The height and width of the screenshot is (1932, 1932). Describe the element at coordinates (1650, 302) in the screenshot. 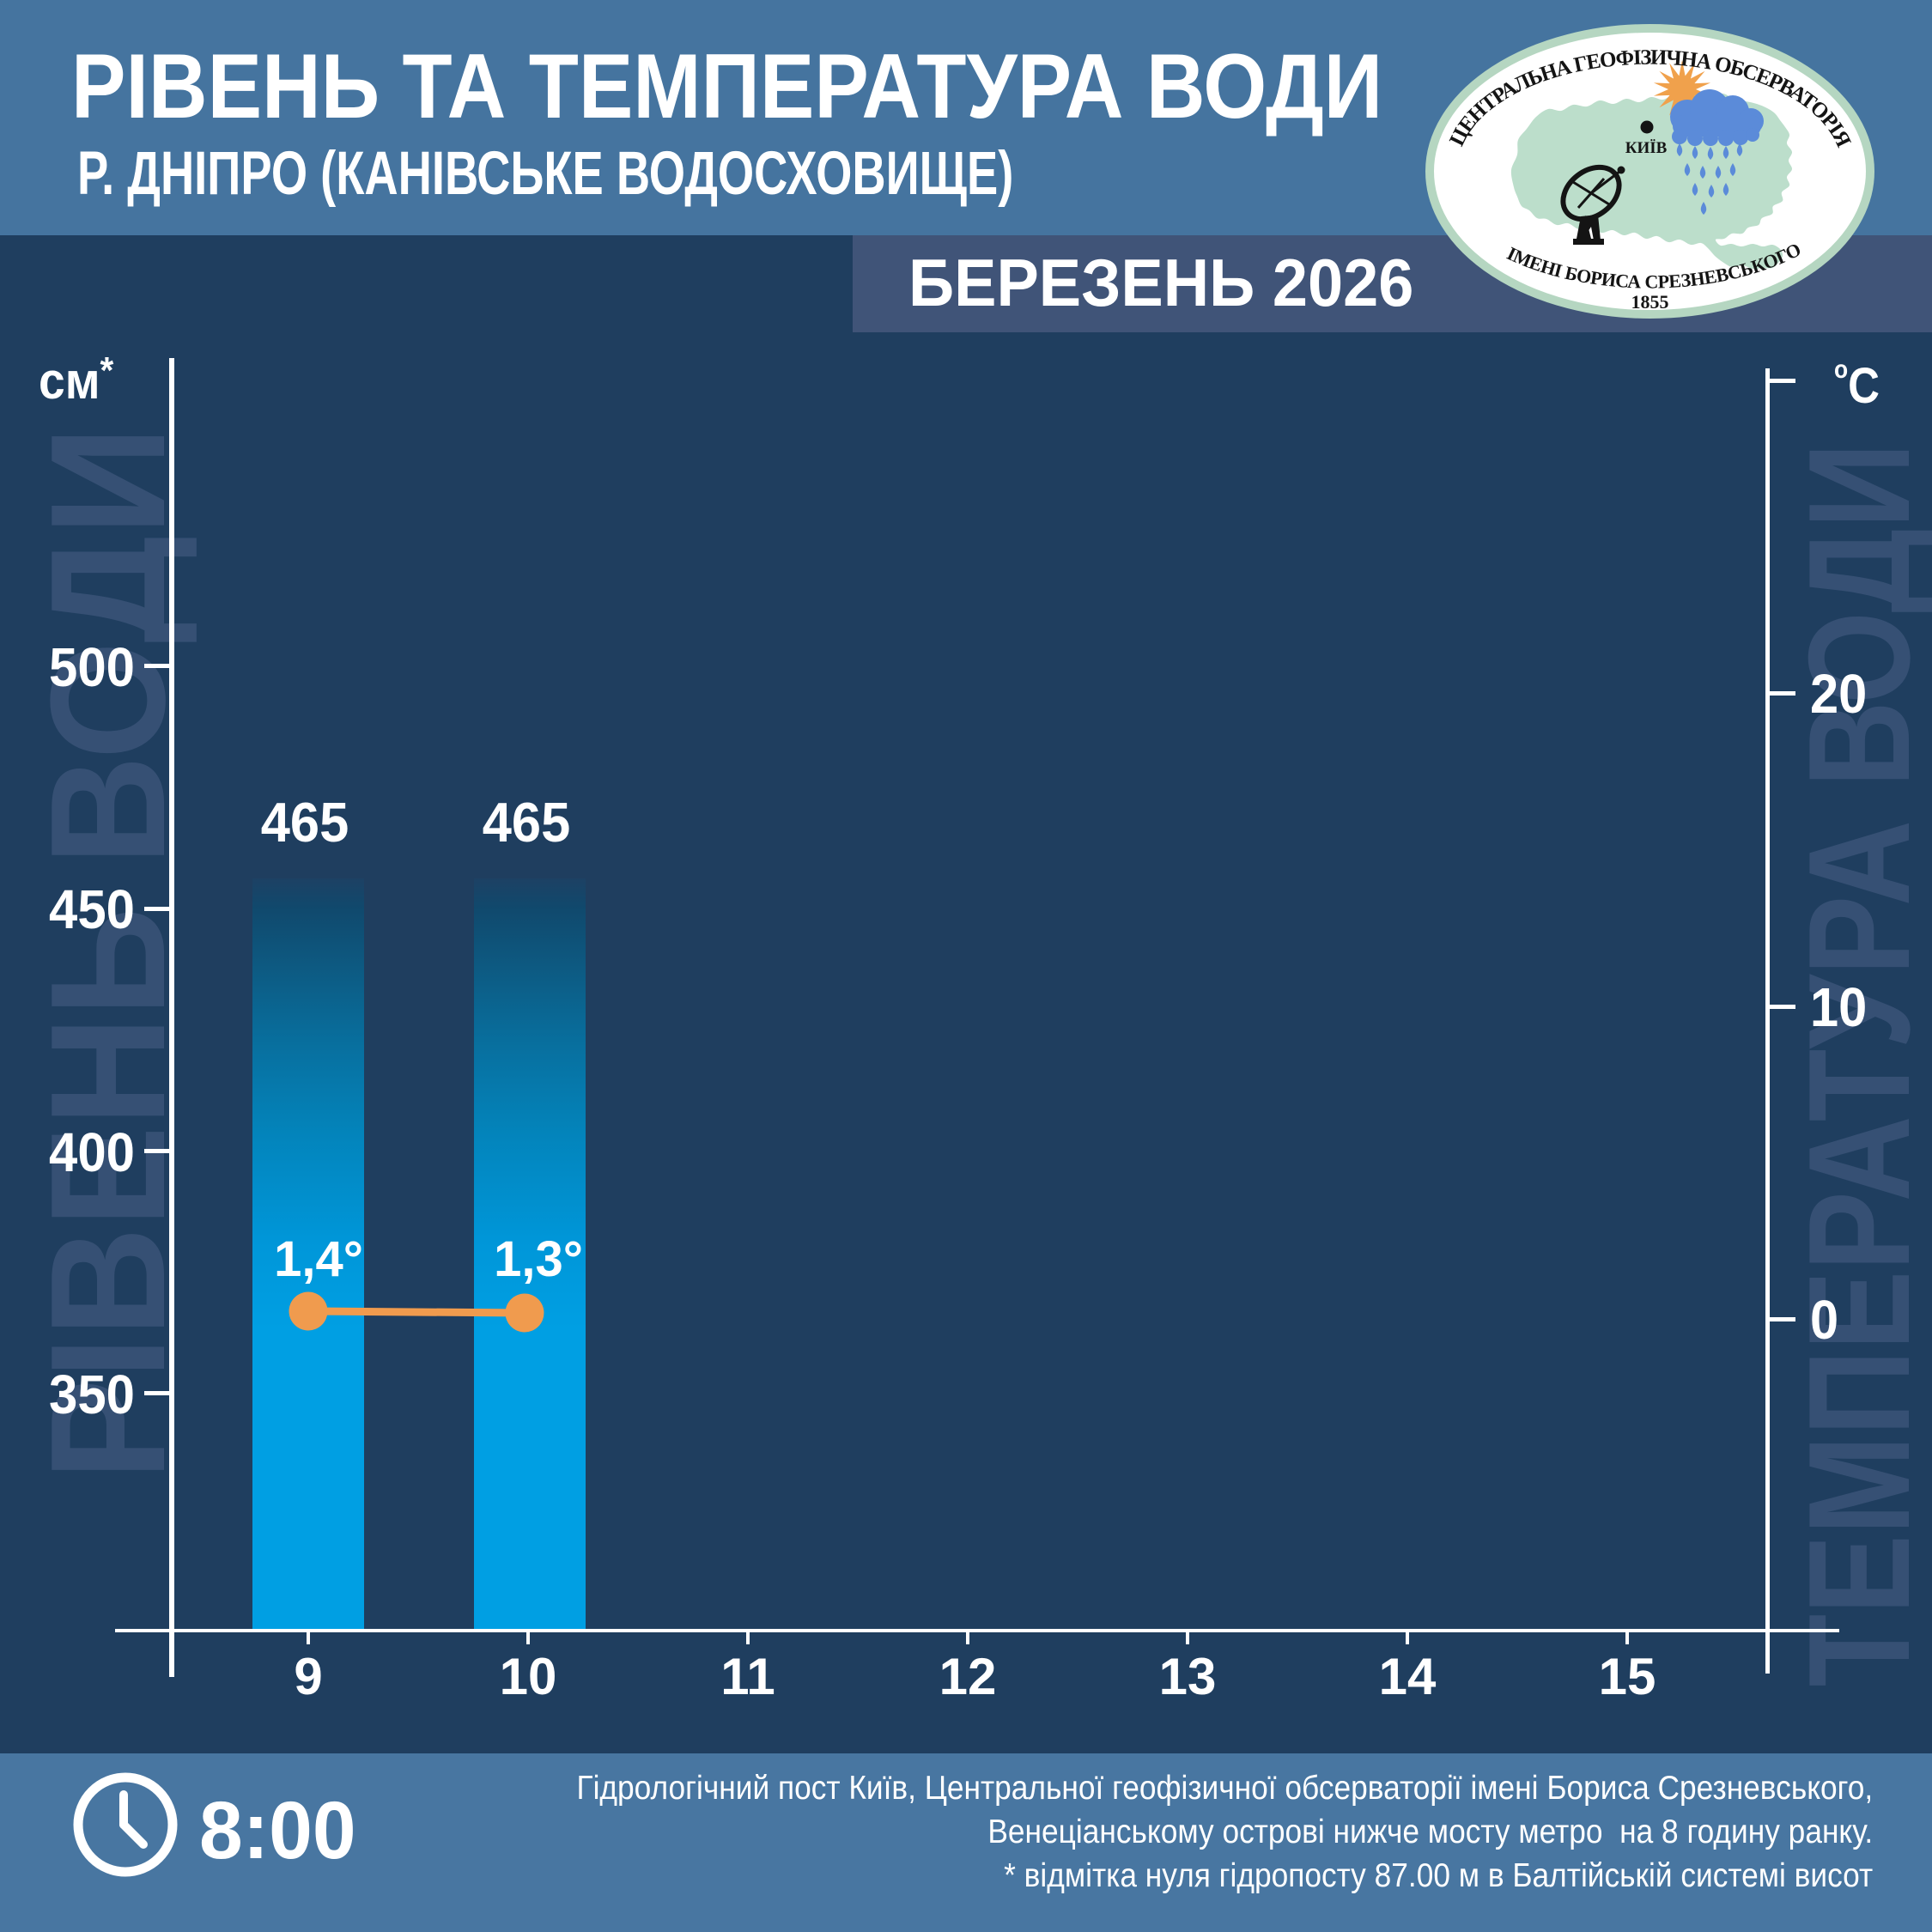

I see `svg-text: 1855` at that location.